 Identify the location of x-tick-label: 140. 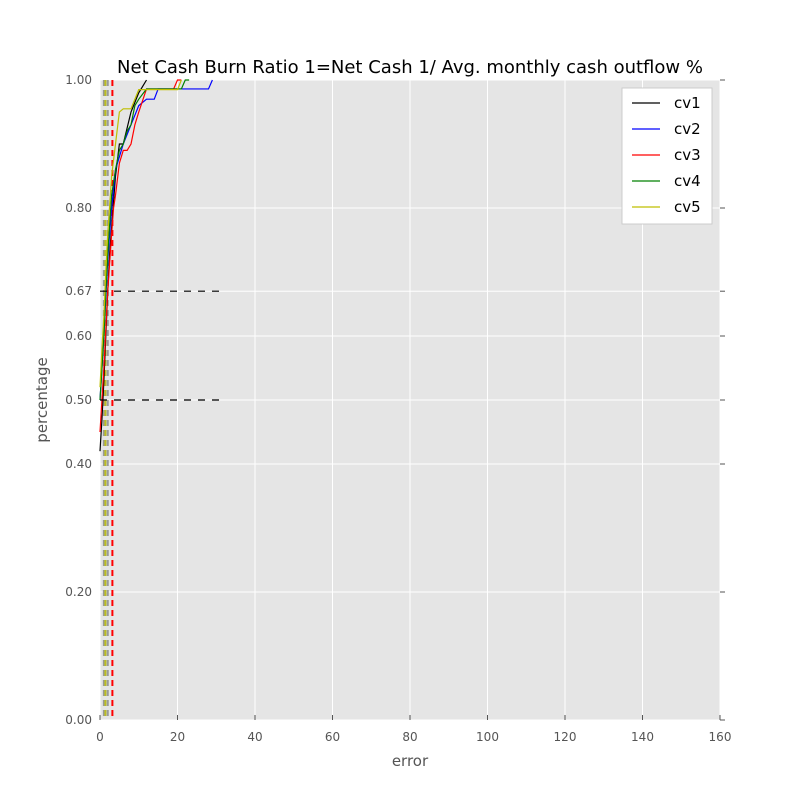
(642, 737).